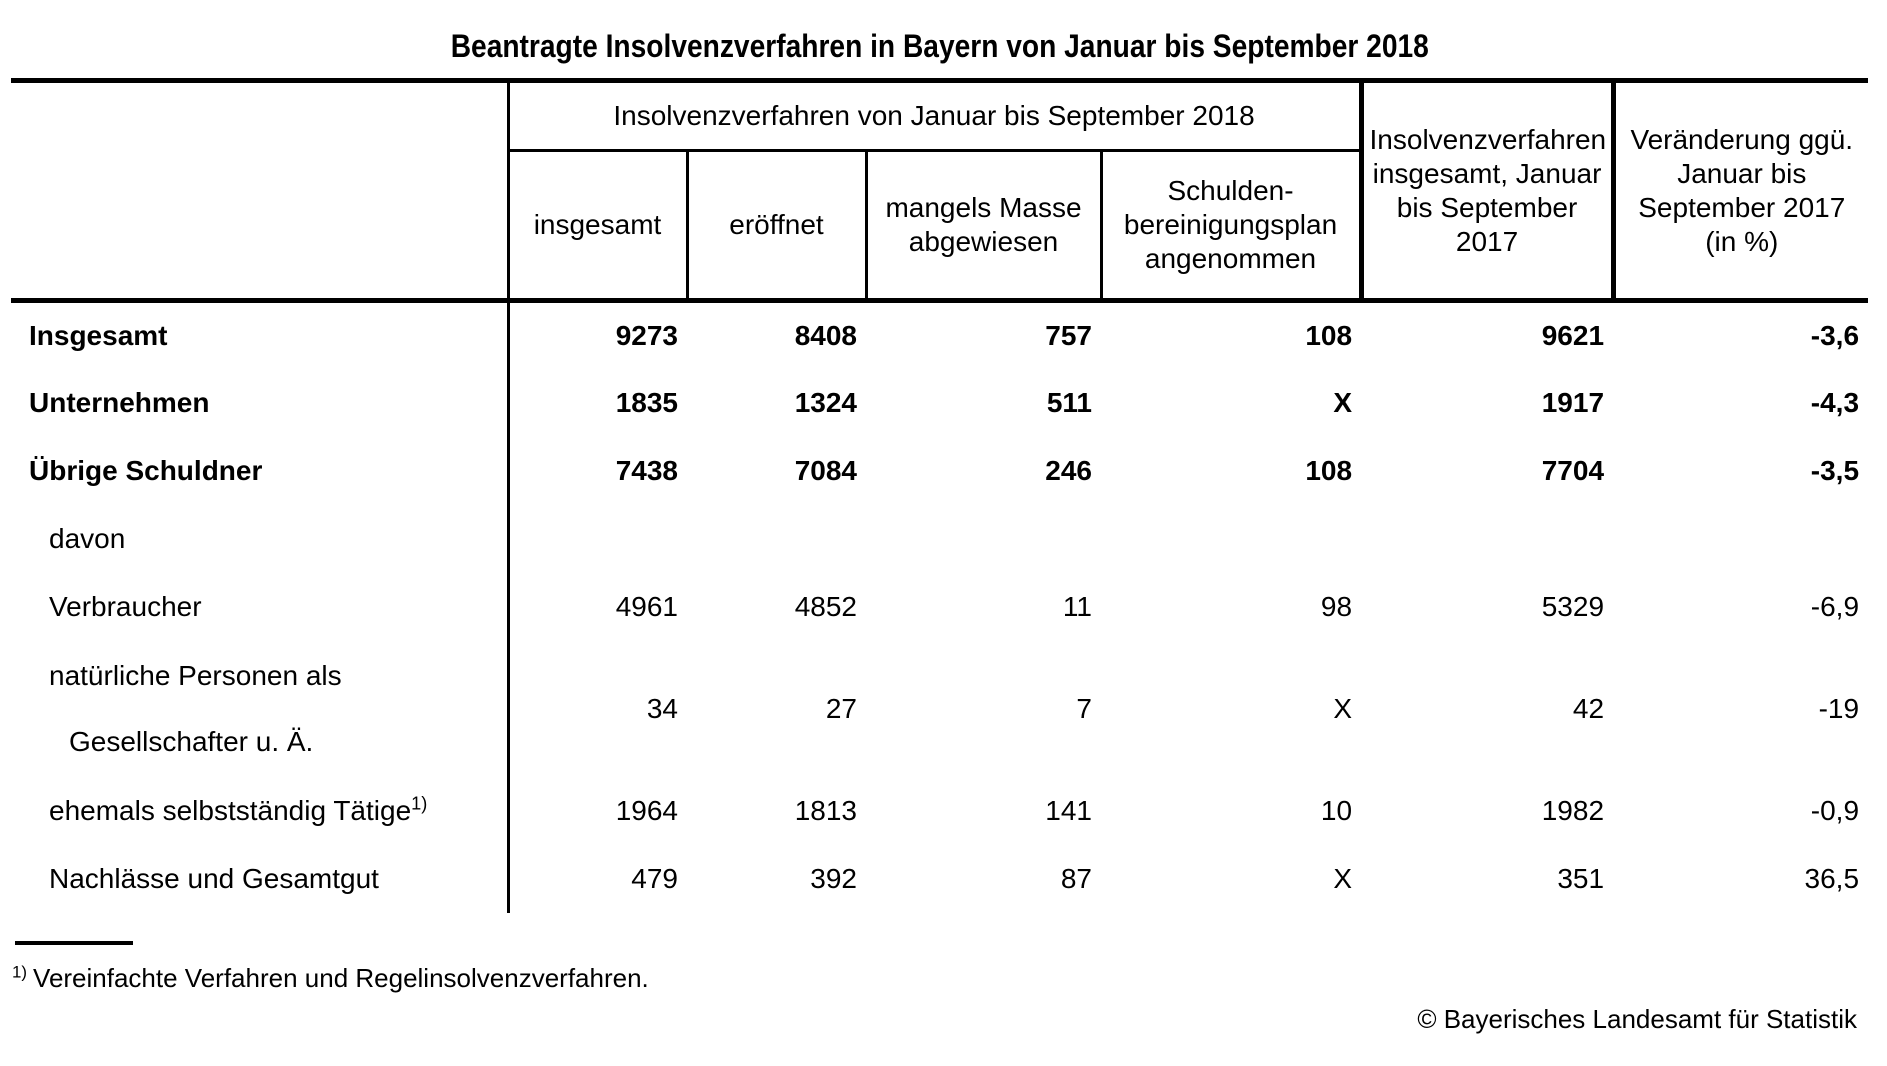  What do you see at coordinates (260, 402) in the screenshot?
I see `row-label: Unternehmen` at bounding box center [260, 402].